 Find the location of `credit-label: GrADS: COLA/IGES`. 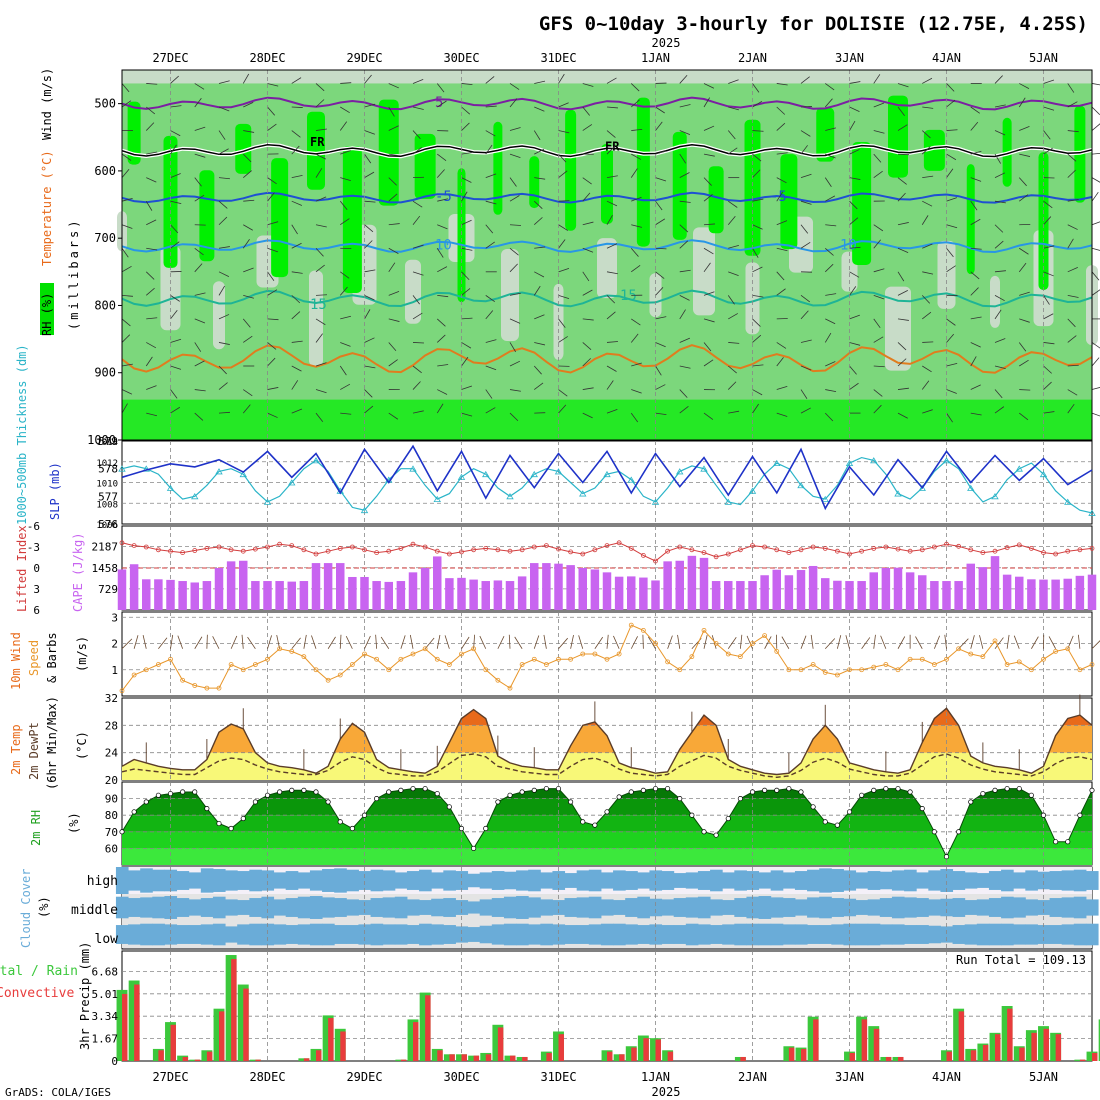

credit-label: GrADS: COLA/IGES is located at coordinates (58, 1092).